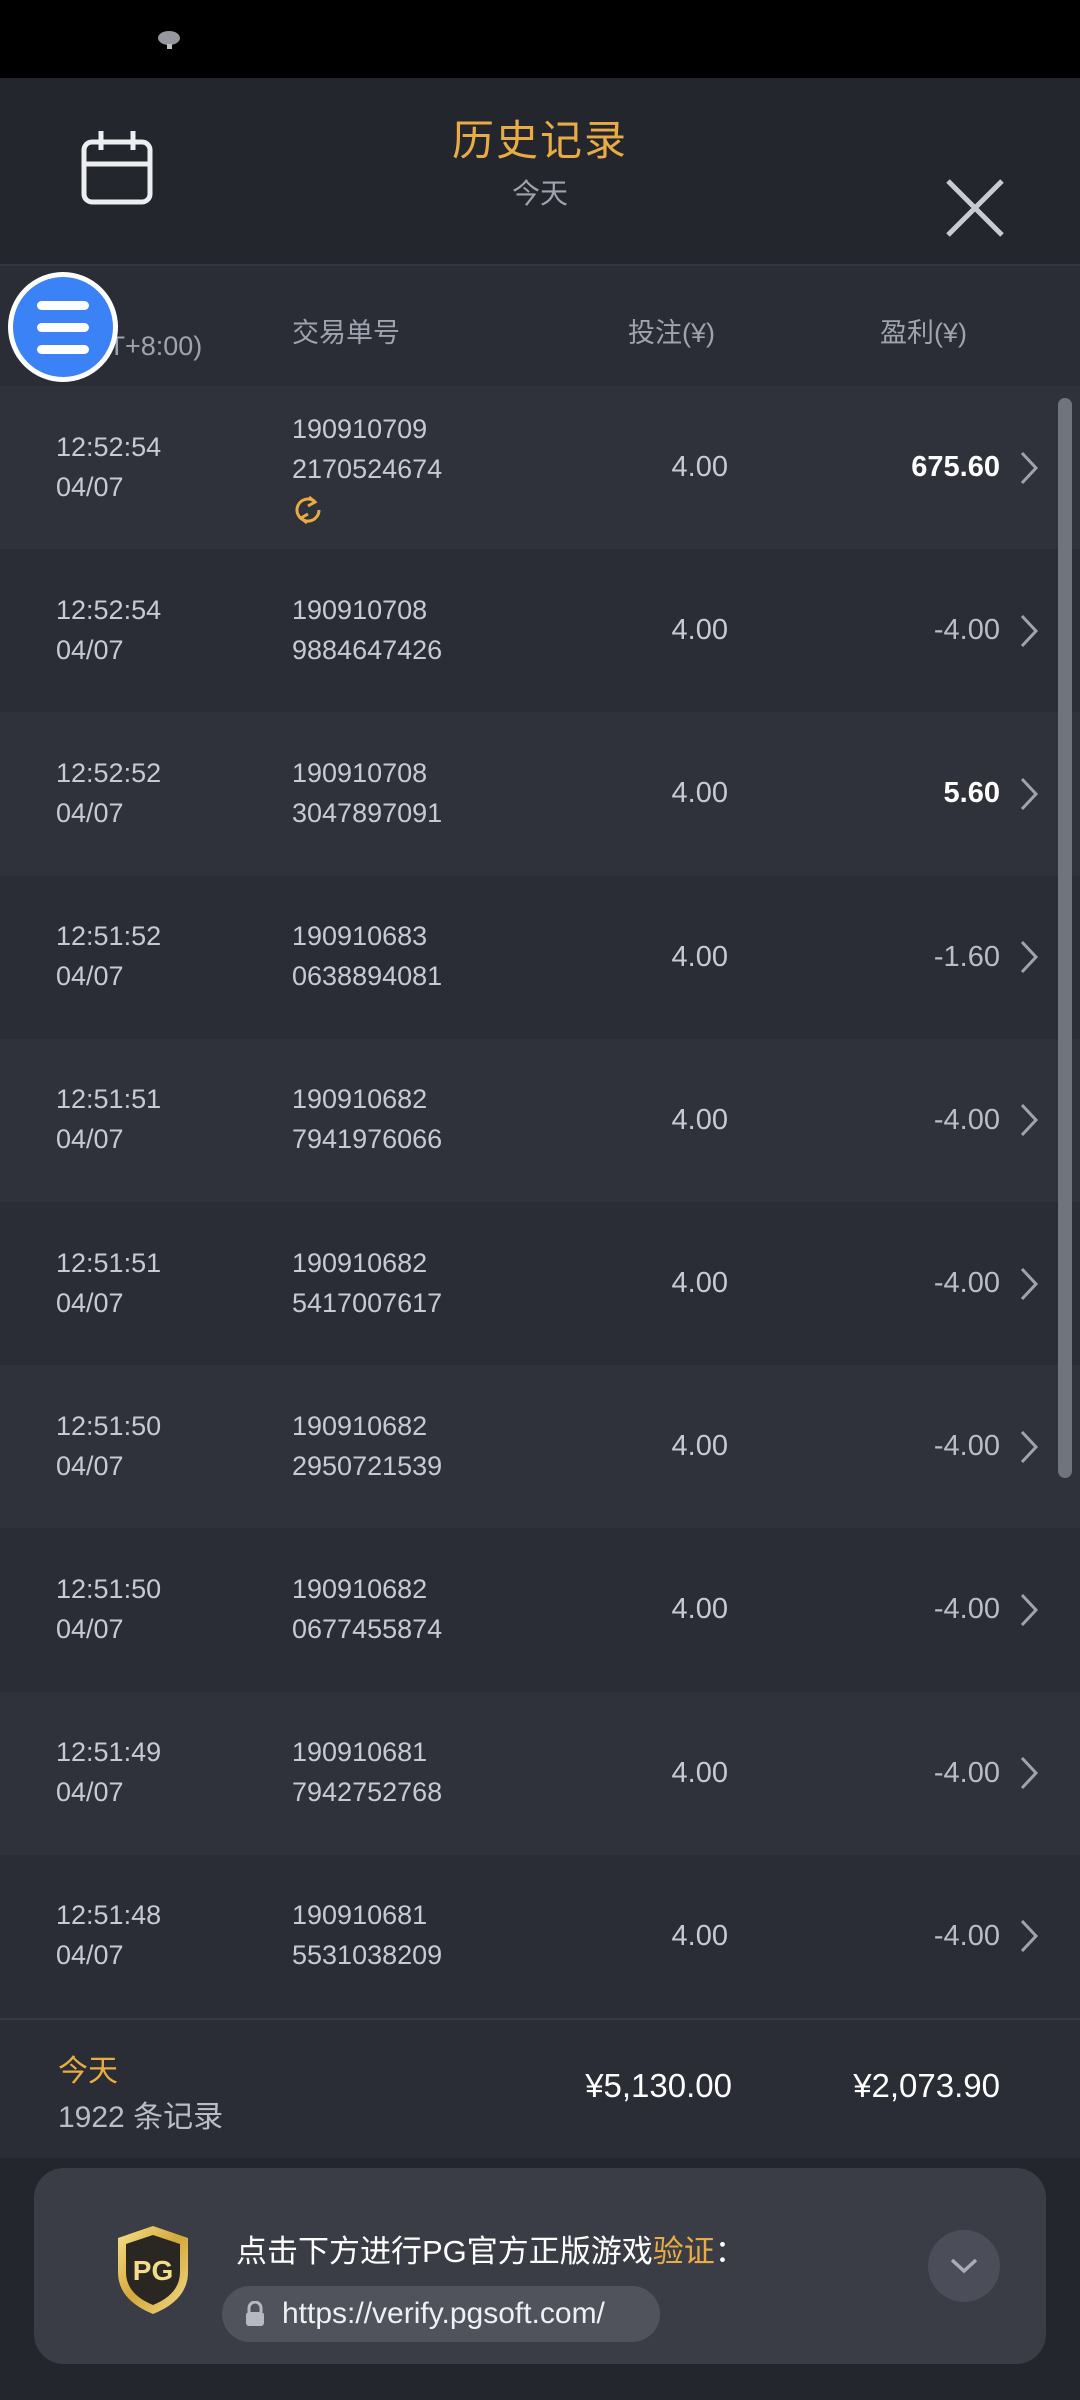 The height and width of the screenshot is (2400, 1080). I want to click on row-order-id: 190910682 5417007617, so click(367, 1284).